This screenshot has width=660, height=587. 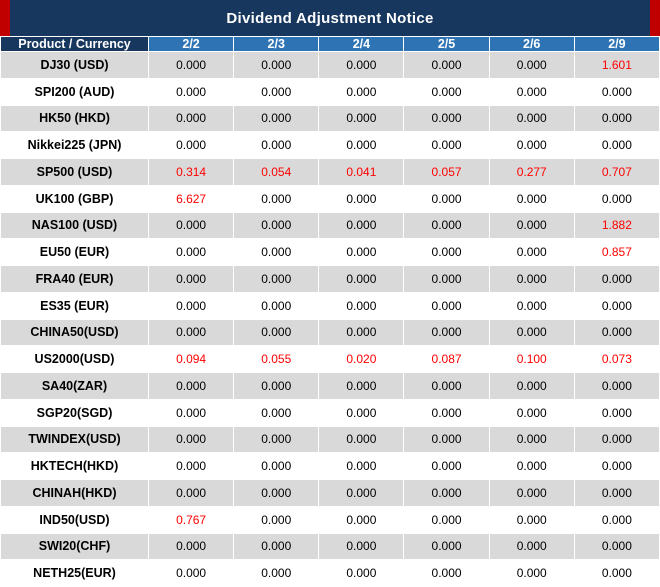 I want to click on value-cell: 0.020, so click(x=361, y=359).